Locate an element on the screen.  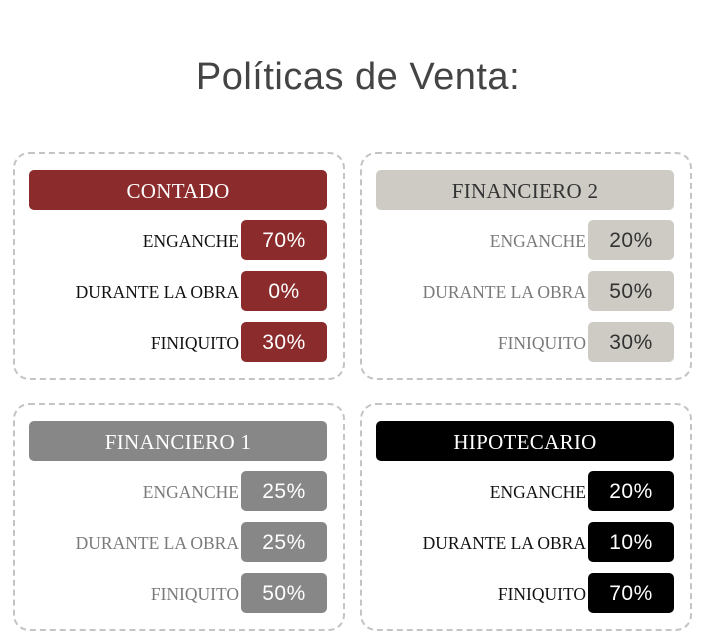
page-title: Políticas de Venta: is located at coordinates (358, 77).